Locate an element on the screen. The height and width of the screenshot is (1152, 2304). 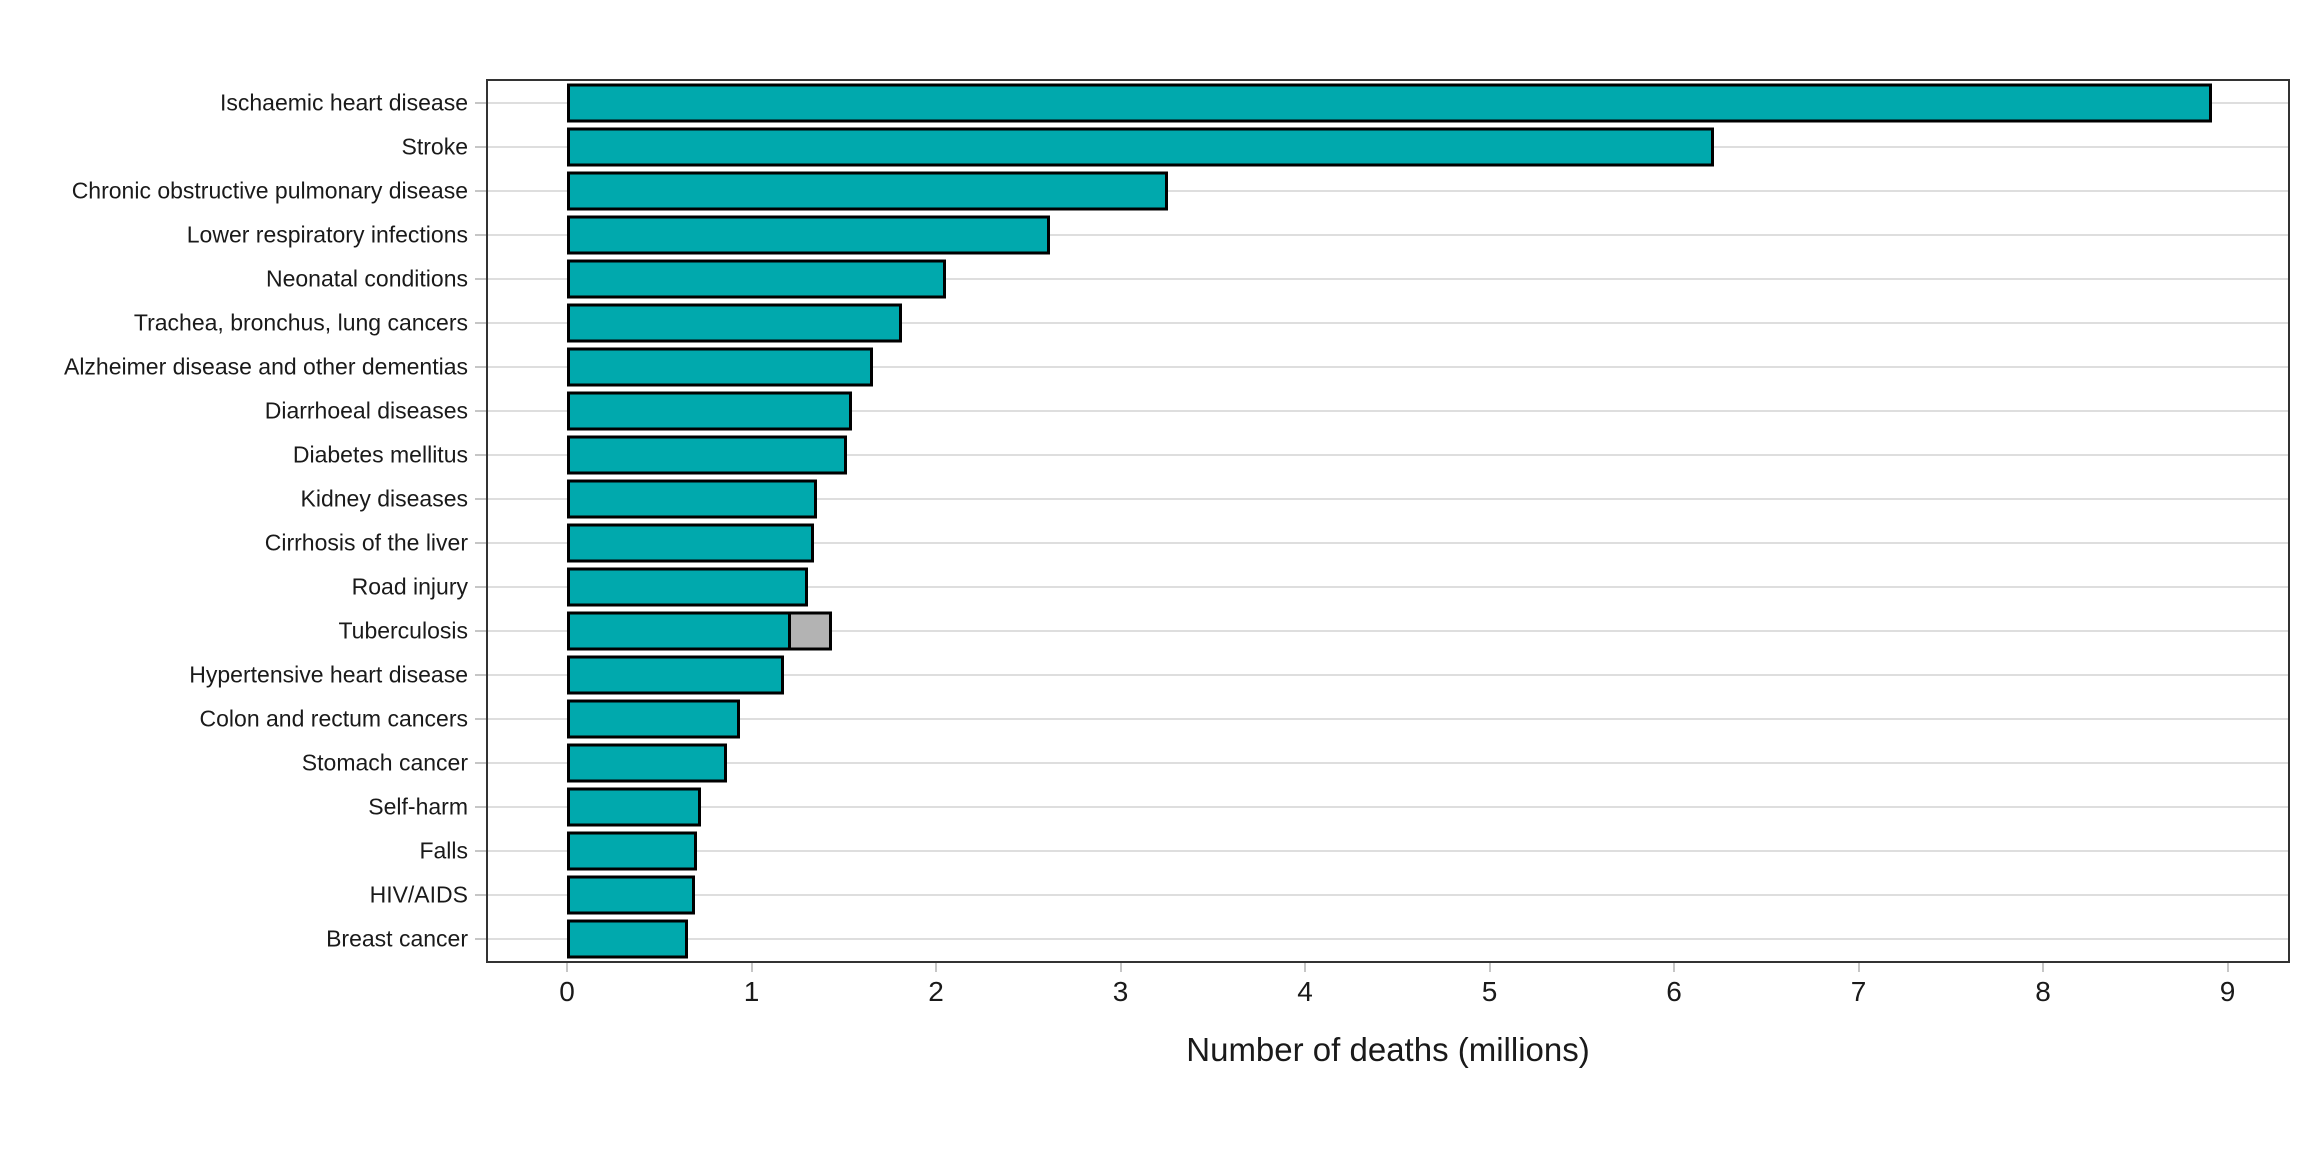
bar-row: Kidney diseases is located at coordinates (1294, 499).